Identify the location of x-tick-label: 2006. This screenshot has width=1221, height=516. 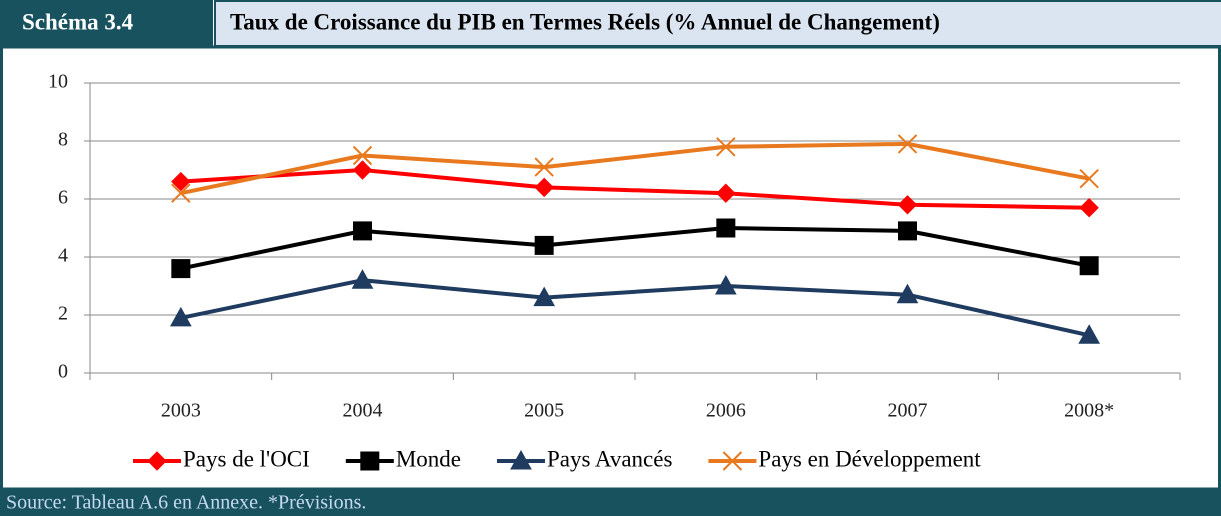
(726, 411).